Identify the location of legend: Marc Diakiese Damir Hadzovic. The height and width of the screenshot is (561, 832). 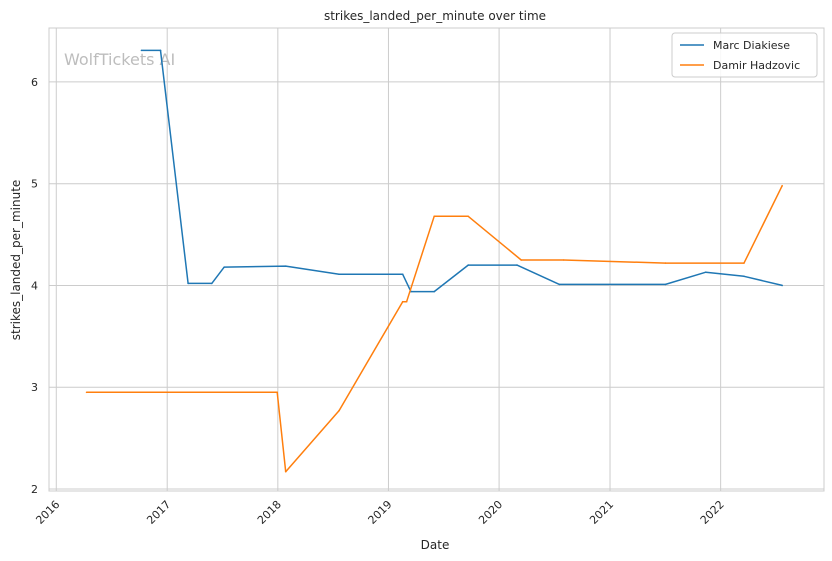
(744, 55).